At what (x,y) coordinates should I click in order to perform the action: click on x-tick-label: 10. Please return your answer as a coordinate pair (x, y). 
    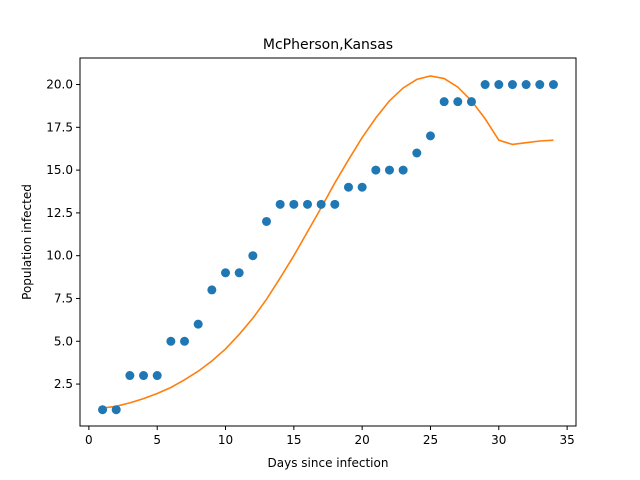
    Looking at the image, I should click on (225, 440).